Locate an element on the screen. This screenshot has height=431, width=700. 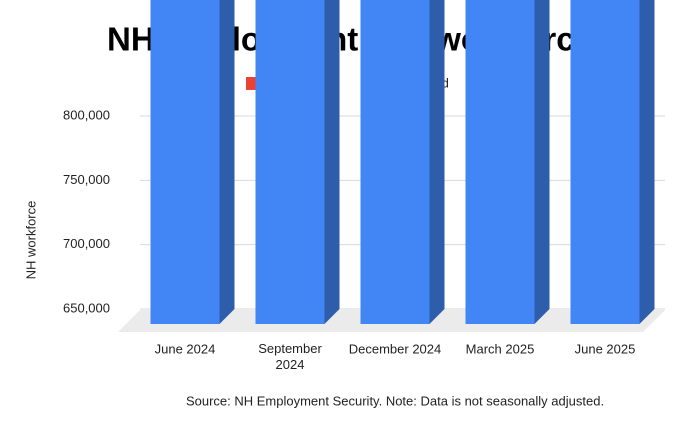
x-tick-label: June 2024 is located at coordinates (185, 348).